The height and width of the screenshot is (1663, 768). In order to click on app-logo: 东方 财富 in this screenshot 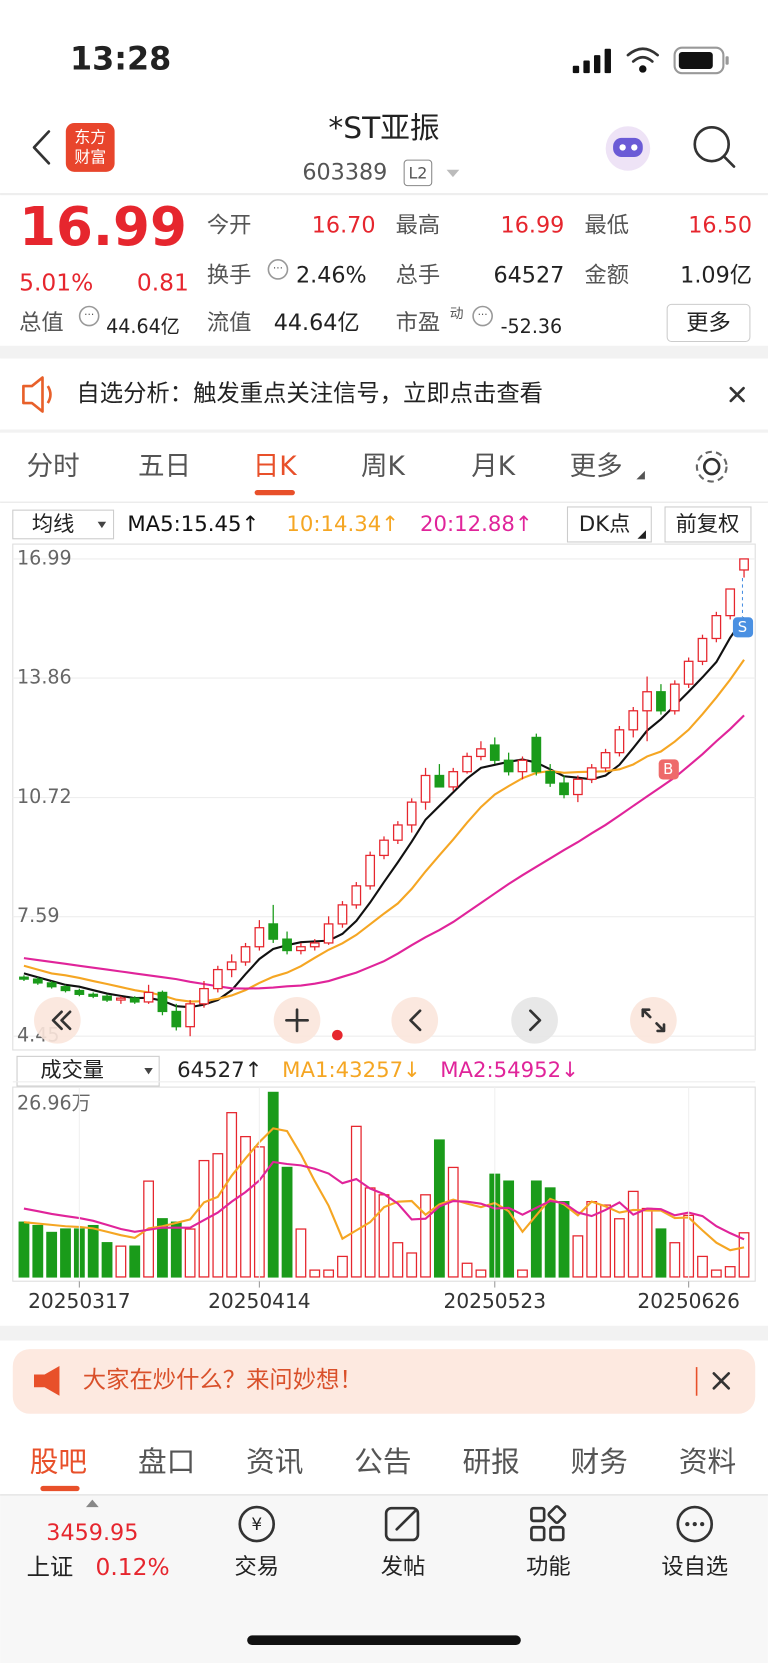, I will do `click(90, 147)`.